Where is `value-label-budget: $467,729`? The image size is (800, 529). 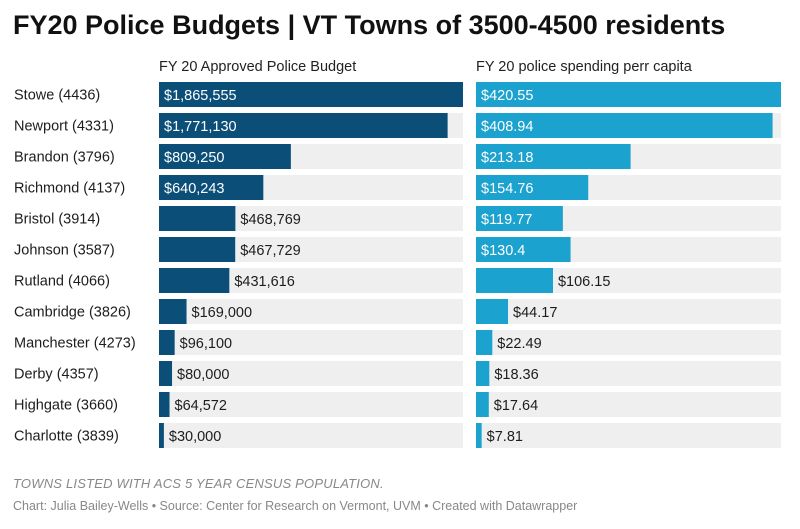 value-label-budget: $467,729 is located at coordinates (270, 251).